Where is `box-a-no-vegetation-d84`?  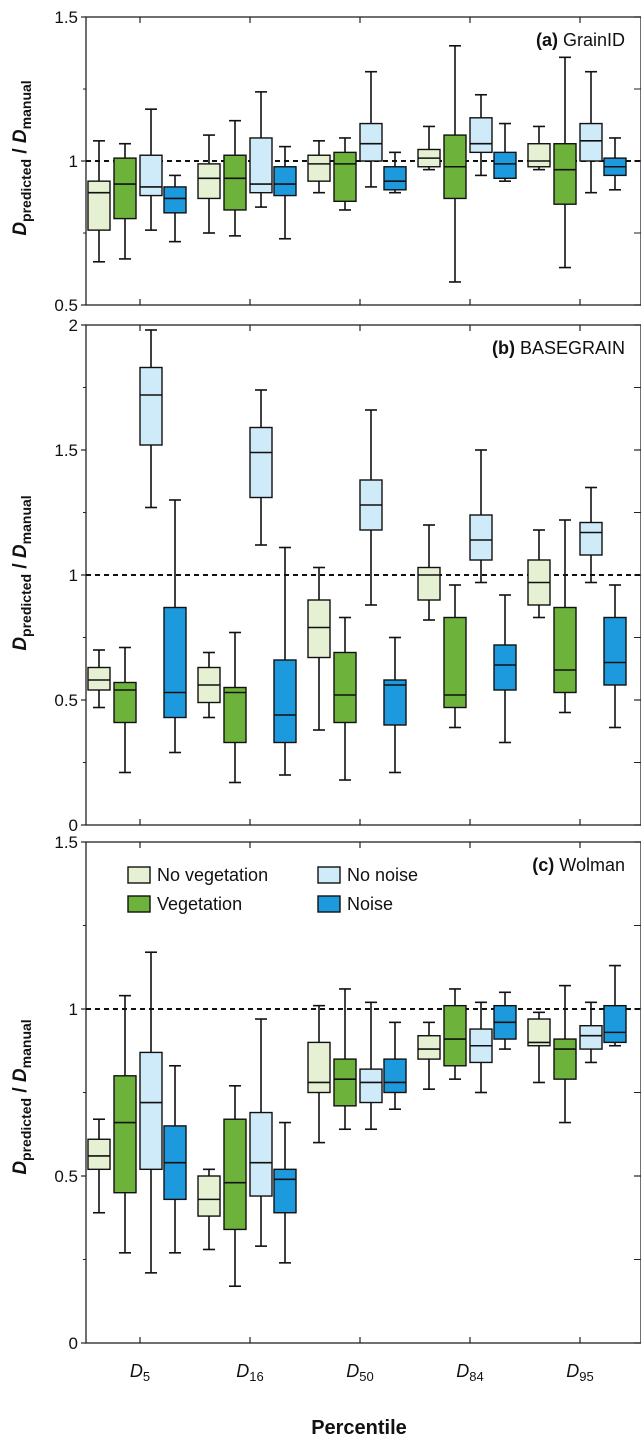
box-a-no-vegetation-d84 is located at coordinates (429, 148).